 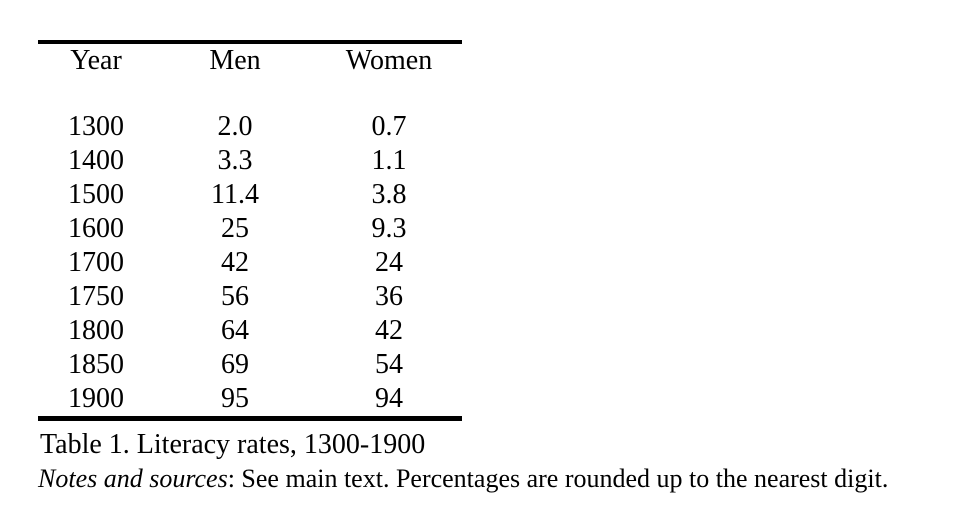 What do you see at coordinates (235, 194) in the screenshot?
I see `table-cell-men: 11.4` at bounding box center [235, 194].